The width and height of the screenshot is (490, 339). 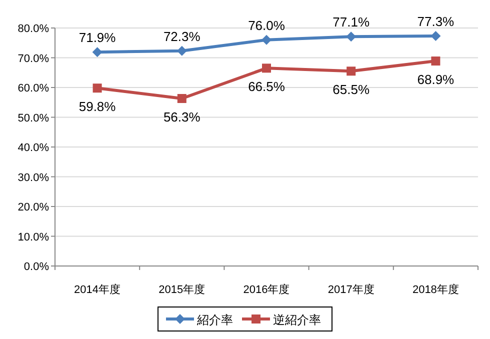 I want to click on label: 71.9%, so click(x=97, y=38).